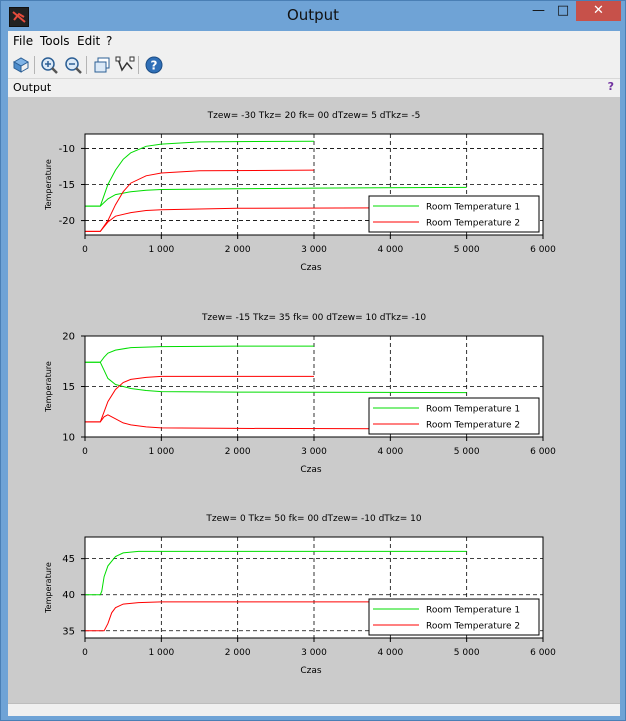 The height and width of the screenshot is (721, 626). Describe the element at coordinates (19, 17) in the screenshot. I see `scilab-app-icon` at that location.